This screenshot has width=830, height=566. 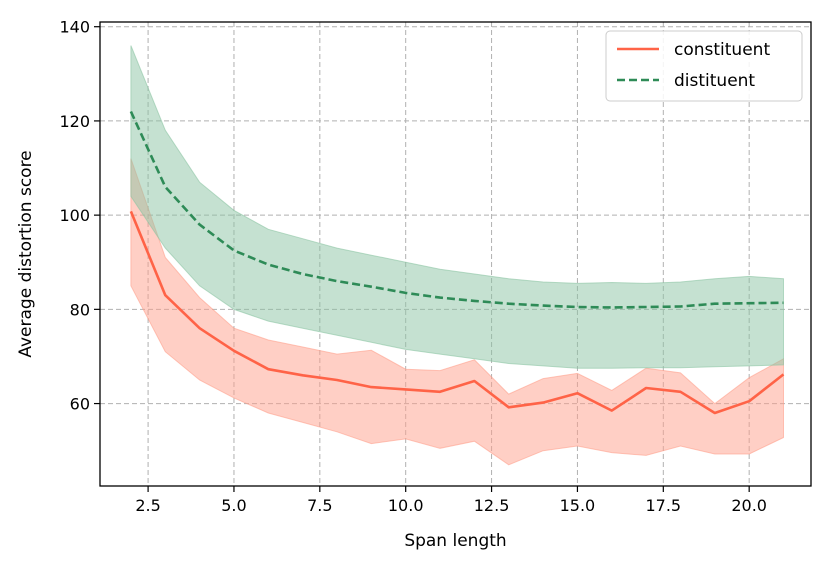 What do you see at coordinates (578, 505) in the screenshot?
I see `x-tick-label: 15.0` at bounding box center [578, 505].